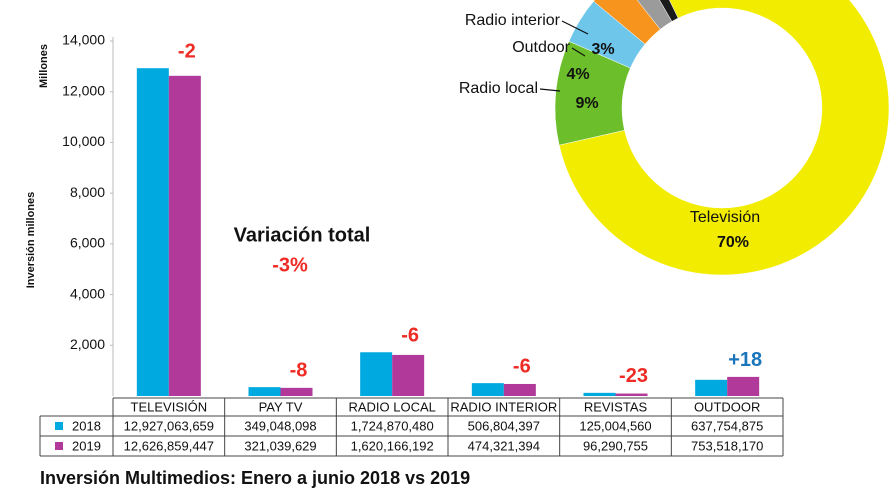  What do you see at coordinates (83, 141) in the screenshot?
I see `y-tick-label: 10,000` at bounding box center [83, 141].